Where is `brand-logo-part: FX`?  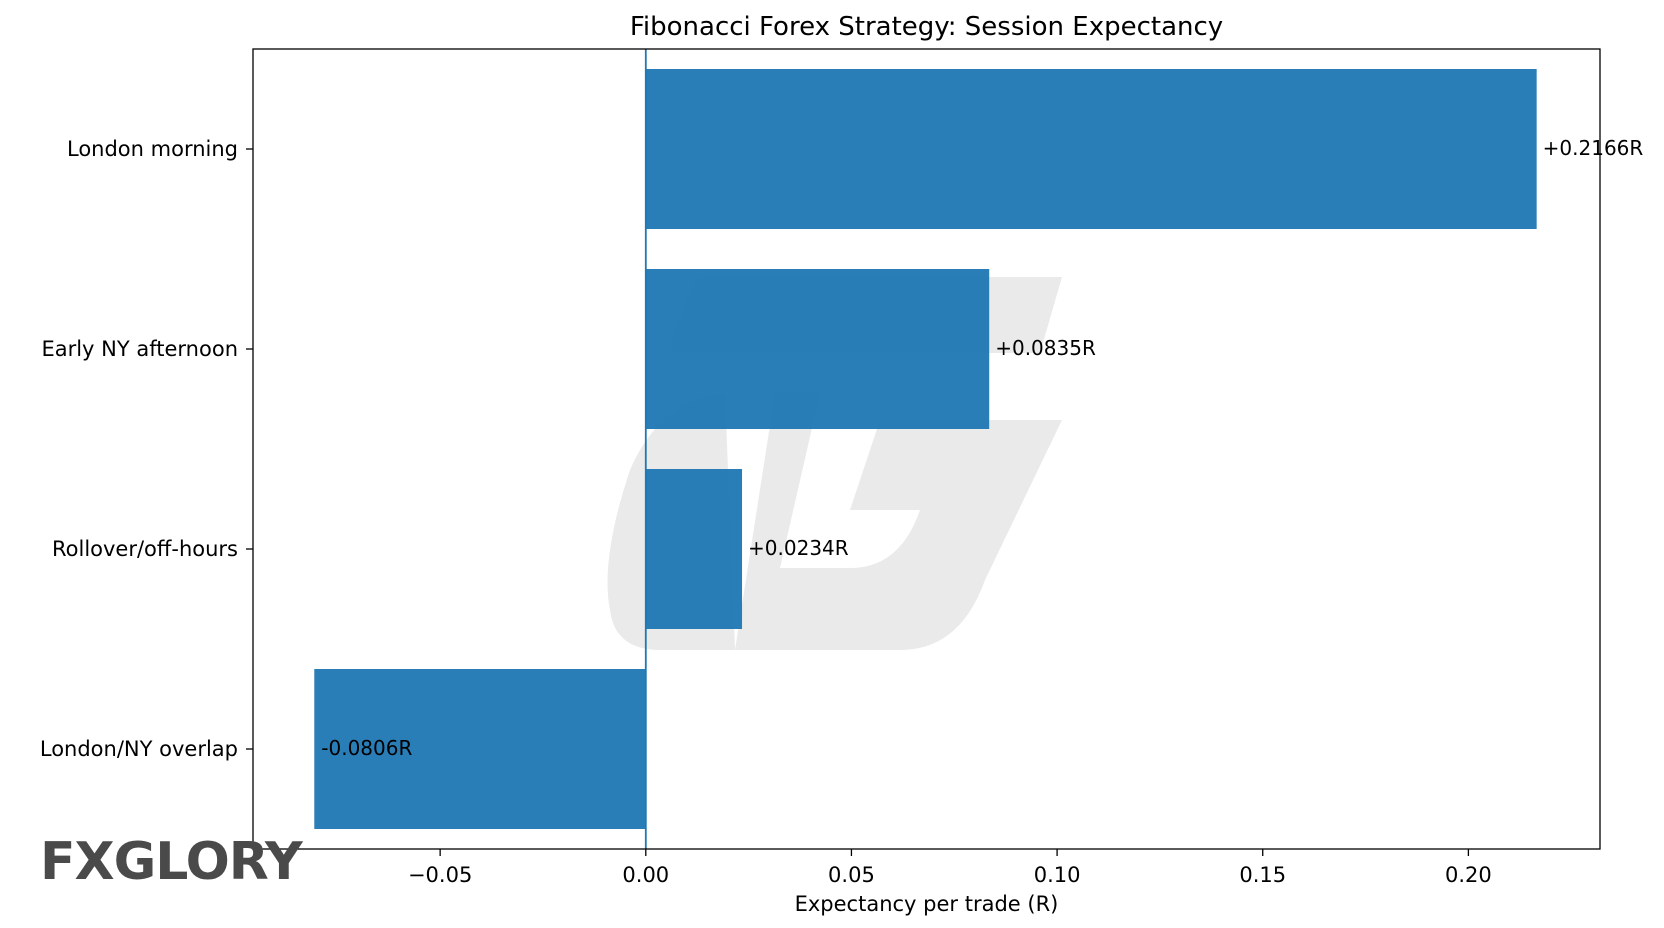 brand-logo-part: FX is located at coordinates (77, 862).